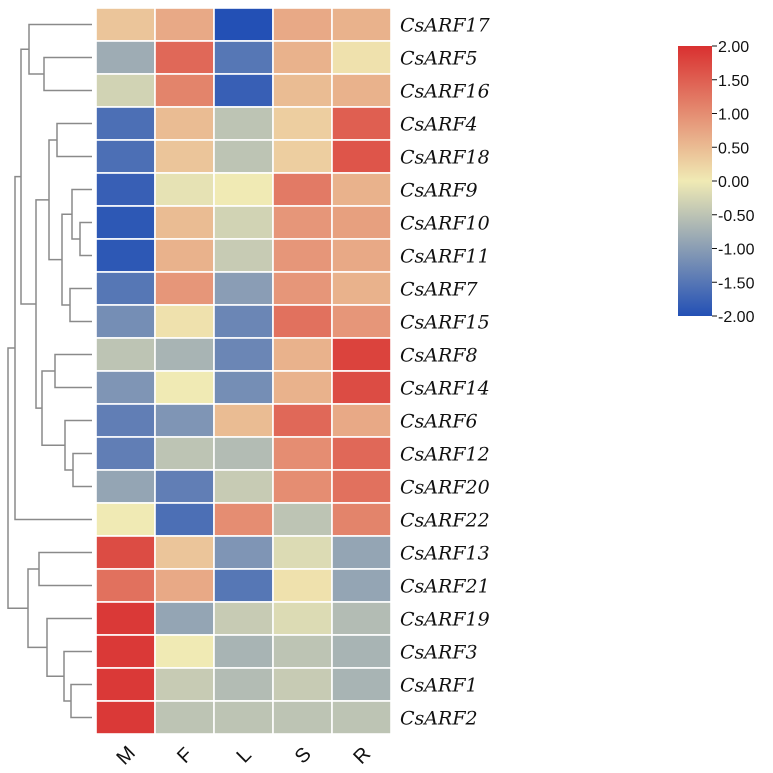 The height and width of the screenshot is (773, 773). What do you see at coordinates (302, 651) in the screenshot?
I see `heatmap-cell-CsARF3-S` at bounding box center [302, 651].